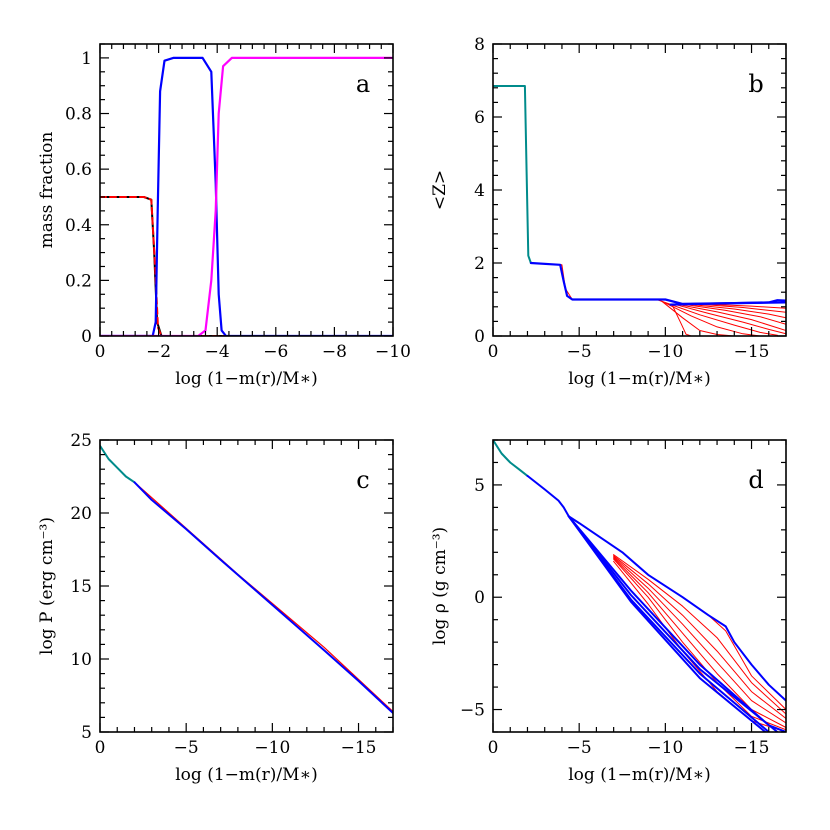 The height and width of the screenshot is (830, 830). Describe the element at coordinates (47, 586) in the screenshot. I see `y-axis-label: log P (erg cm⁻³)` at that location.